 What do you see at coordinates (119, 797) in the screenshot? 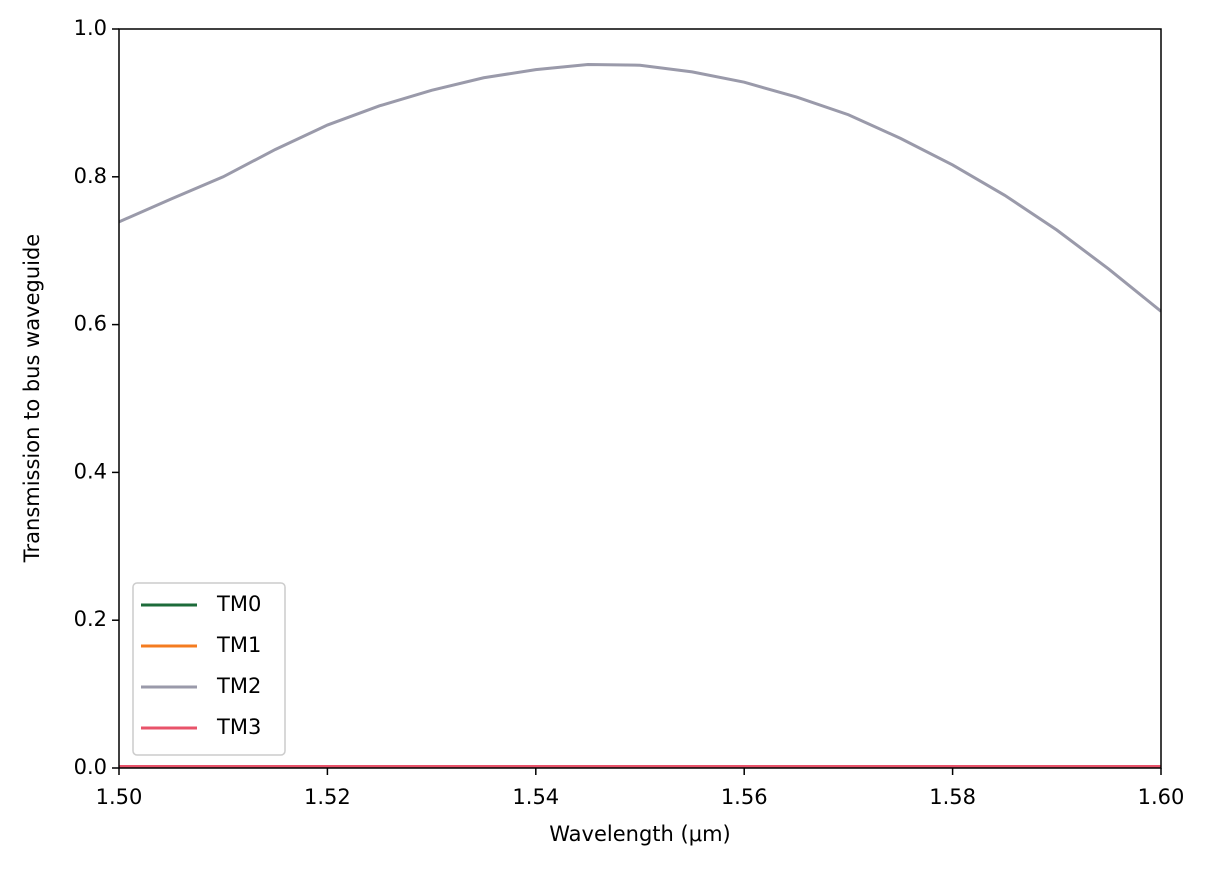
I see `x-tick-label: 1.50` at bounding box center [119, 797].